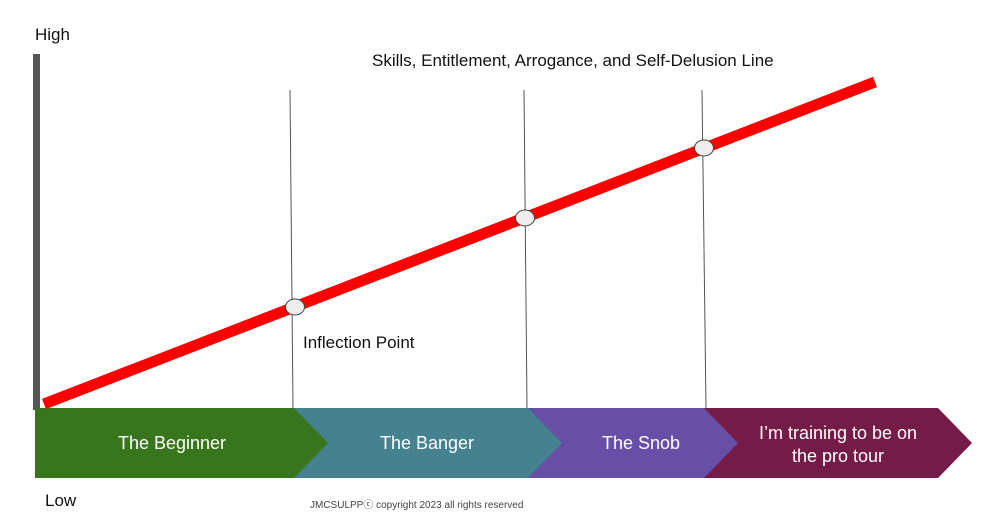 The width and height of the screenshot is (1000, 531). What do you see at coordinates (52, 34) in the screenshot?
I see `axis-high-label: High` at bounding box center [52, 34].